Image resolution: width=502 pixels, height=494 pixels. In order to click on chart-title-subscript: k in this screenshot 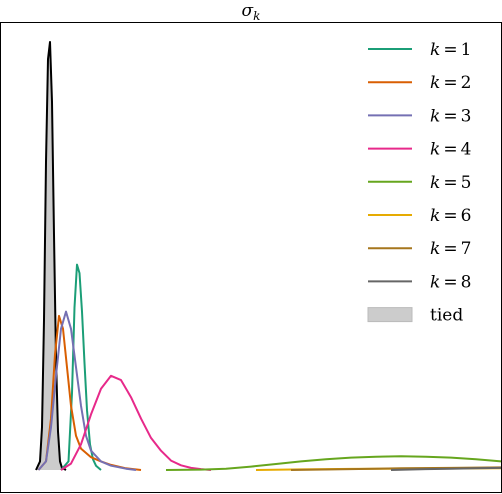, I will do `click(256, 16)`.